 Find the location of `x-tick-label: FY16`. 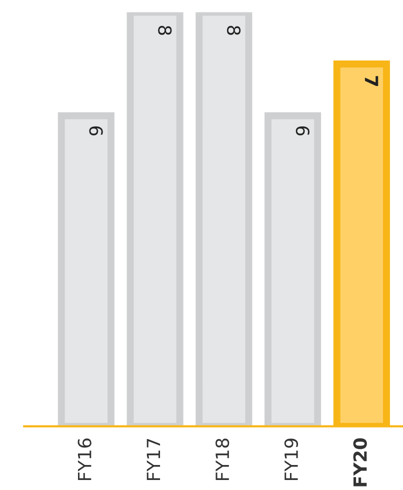

x-tick-label: FY16 is located at coordinates (85, 459).